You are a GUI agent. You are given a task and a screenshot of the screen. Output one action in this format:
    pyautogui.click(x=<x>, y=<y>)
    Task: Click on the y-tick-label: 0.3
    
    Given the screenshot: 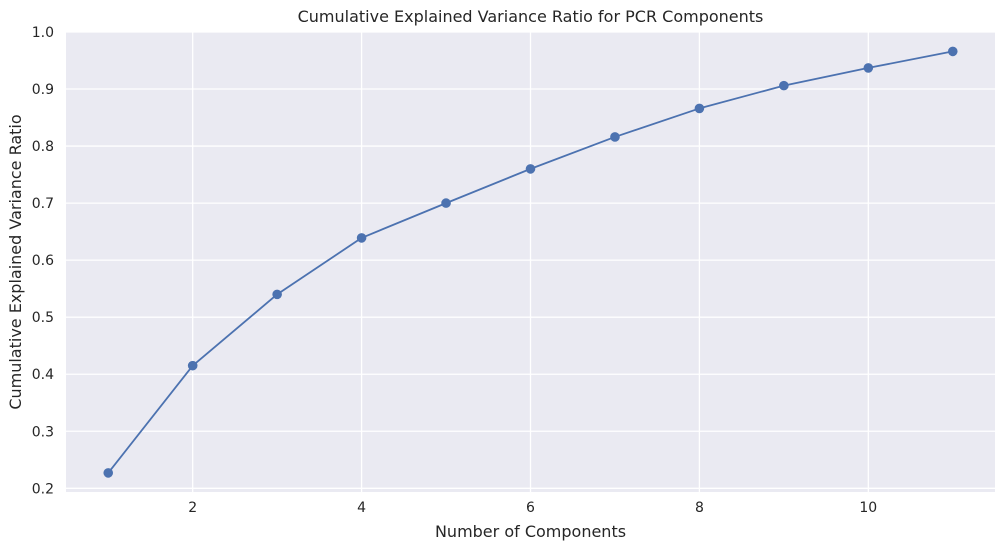 What is the action you would take?
    pyautogui.click(x=43, y=432)
    